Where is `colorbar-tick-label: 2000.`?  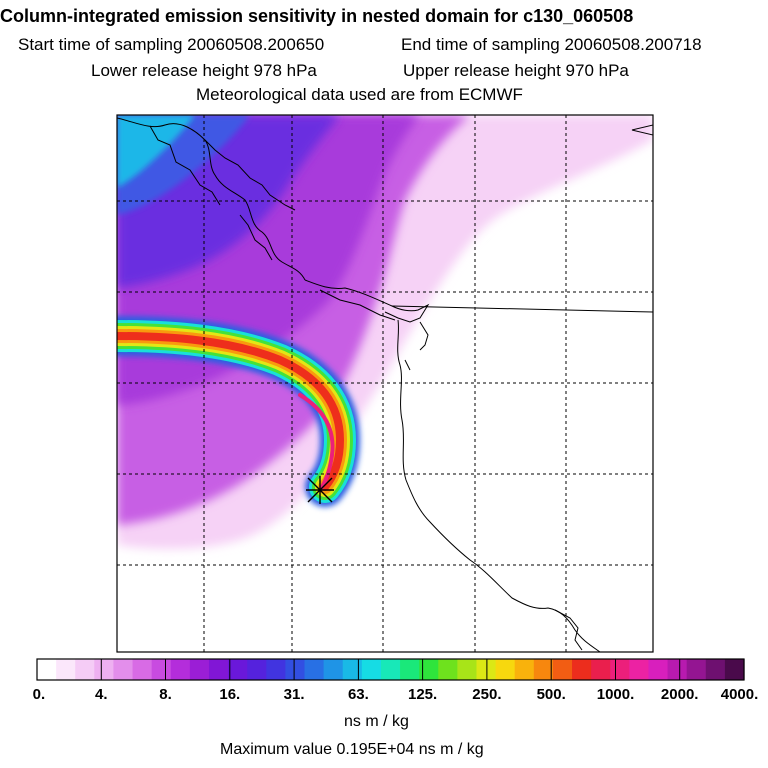
colorbar-tick-label: 2000. is located at coordinates (679, 694).